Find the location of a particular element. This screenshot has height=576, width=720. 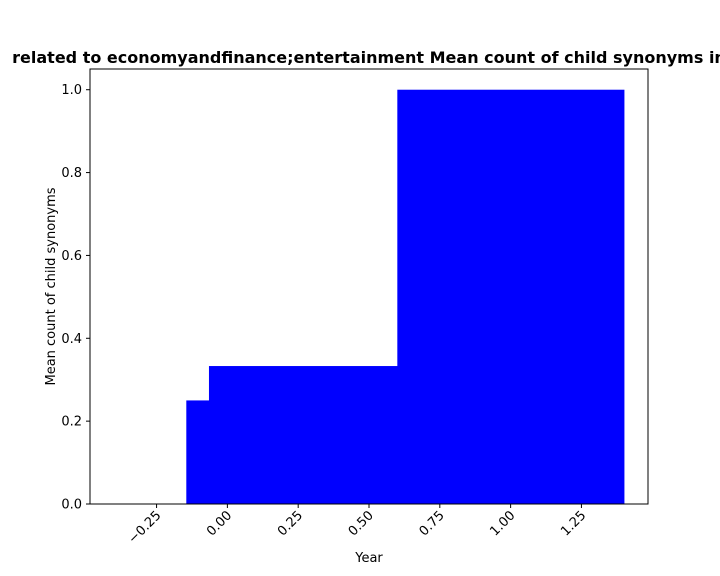

x-tick-label: 1.25 is located at coordinates (573, 523).